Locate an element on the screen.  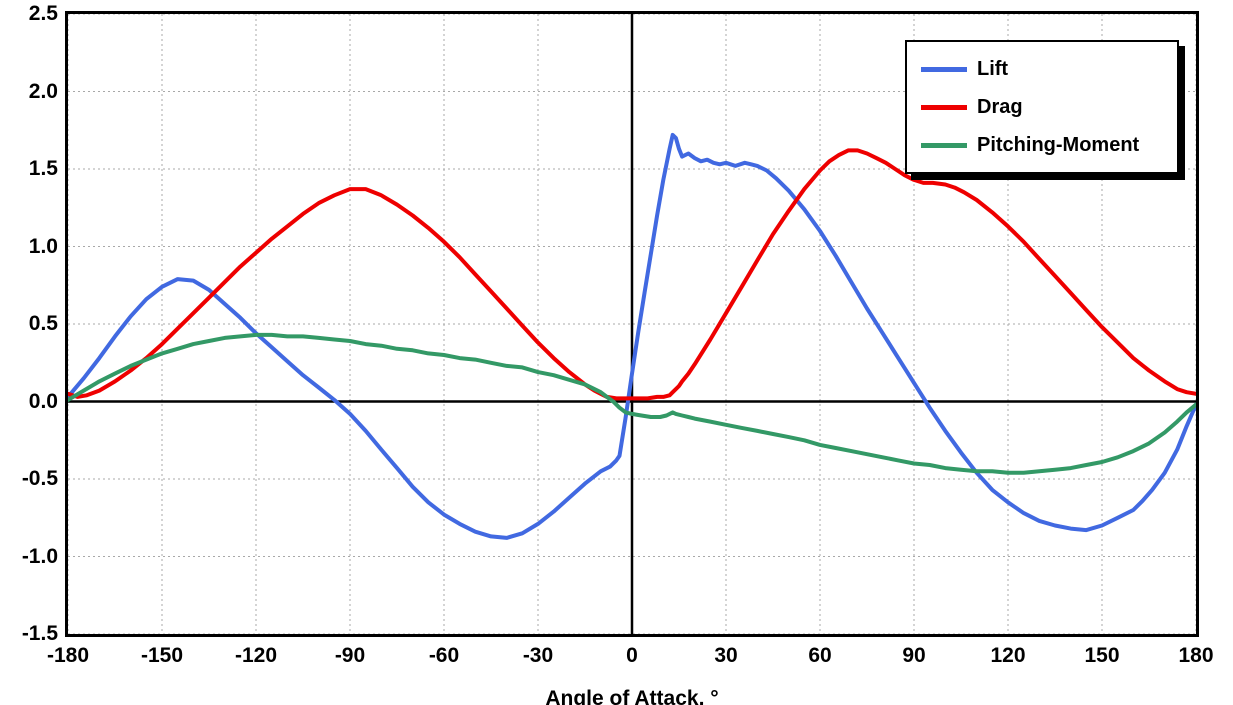
legend-item-pitching-moment: Pitching-Moment is located at coordinates (1044, 145).